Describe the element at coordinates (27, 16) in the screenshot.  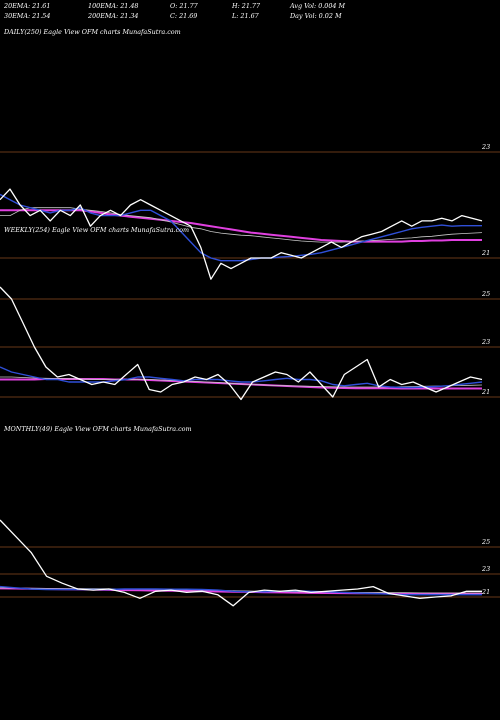
I see `ema30-value: 30EMA: 21.54` at that location.